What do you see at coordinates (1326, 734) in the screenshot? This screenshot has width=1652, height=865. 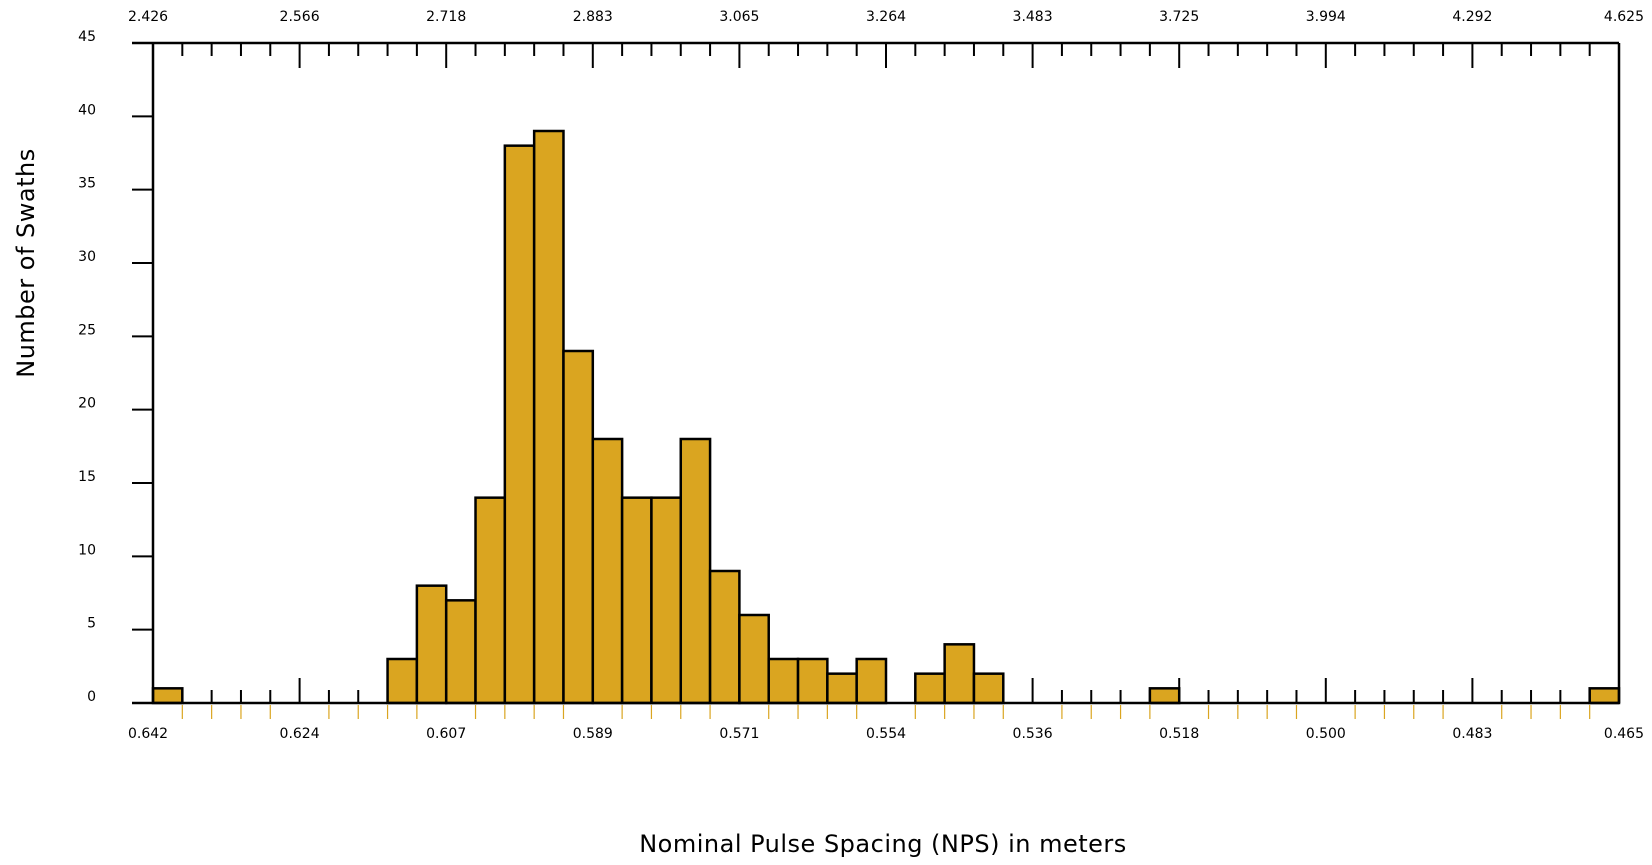 I see `x-bottom-tick-label: 0.500` at bounding box center [1326, 734].